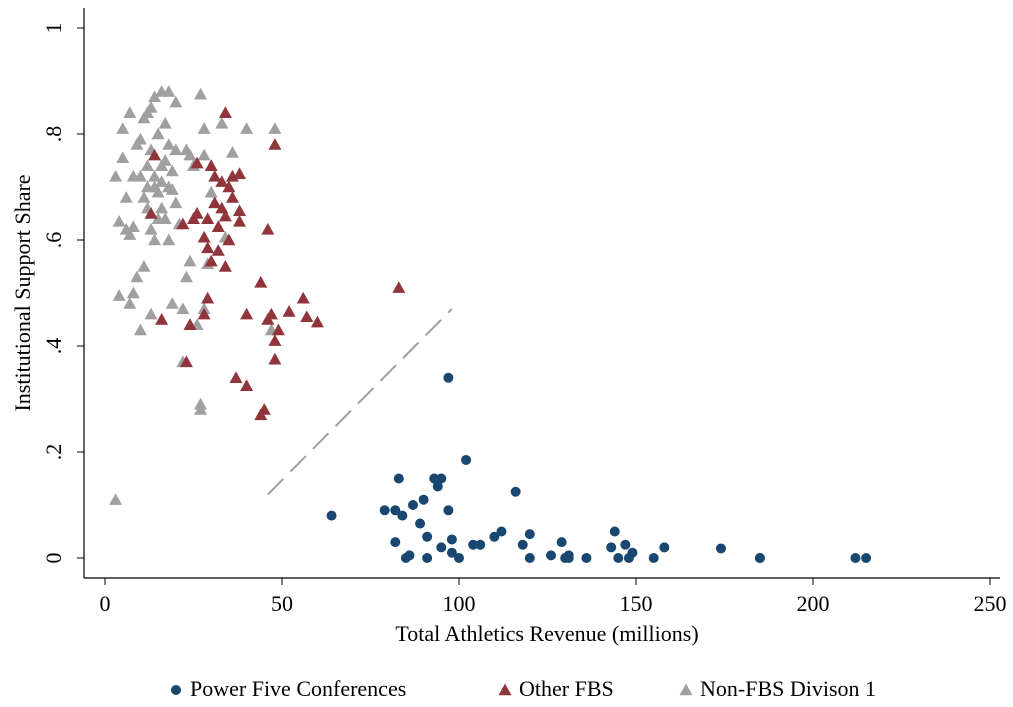 Image resolution: width=1013 pixels, height=707 pixels. Describe the element at coordinates (53, 346) in the screenshot. I see `y-tick-label: .4` at that location.